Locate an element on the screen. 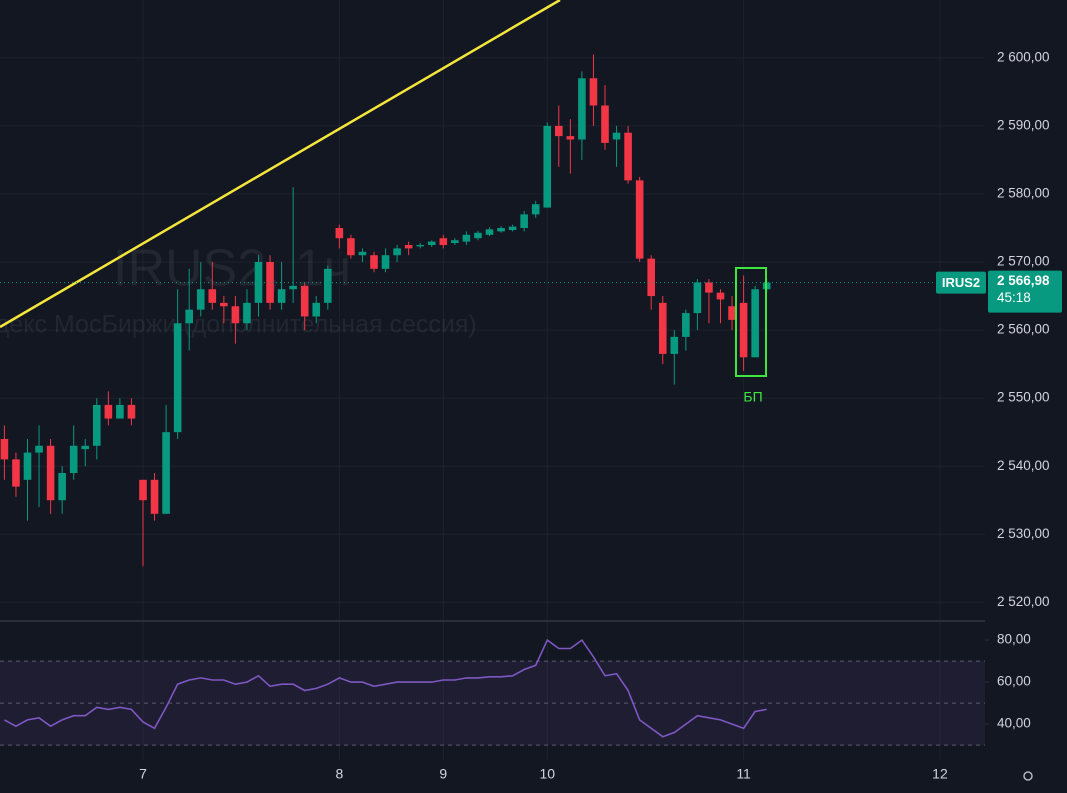 The height and width of the screenshot is (793, 1067). y-tick-label: 2 540,00 is located at coordinates (1023, 465).